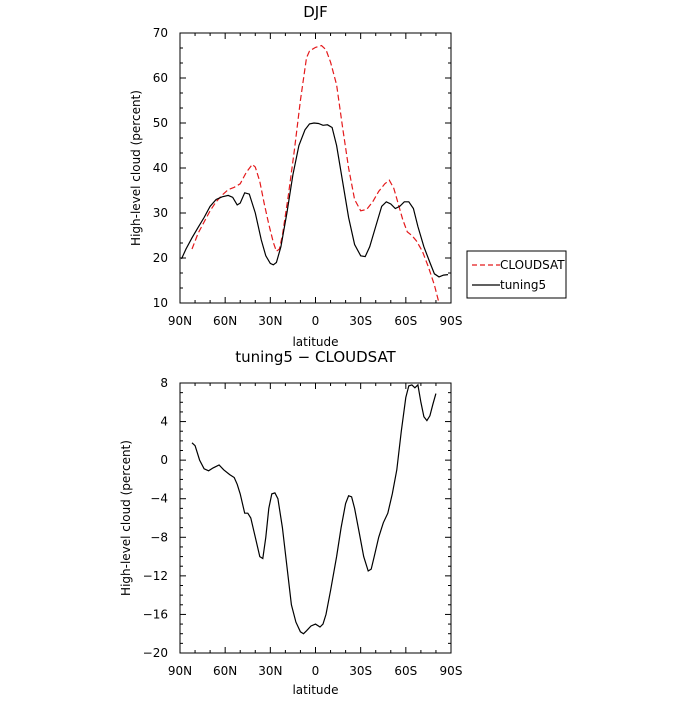 Image resolution: width=700 pixels, height=704 pixels. I want to click on series-line-tuning5, so click(314, 200).